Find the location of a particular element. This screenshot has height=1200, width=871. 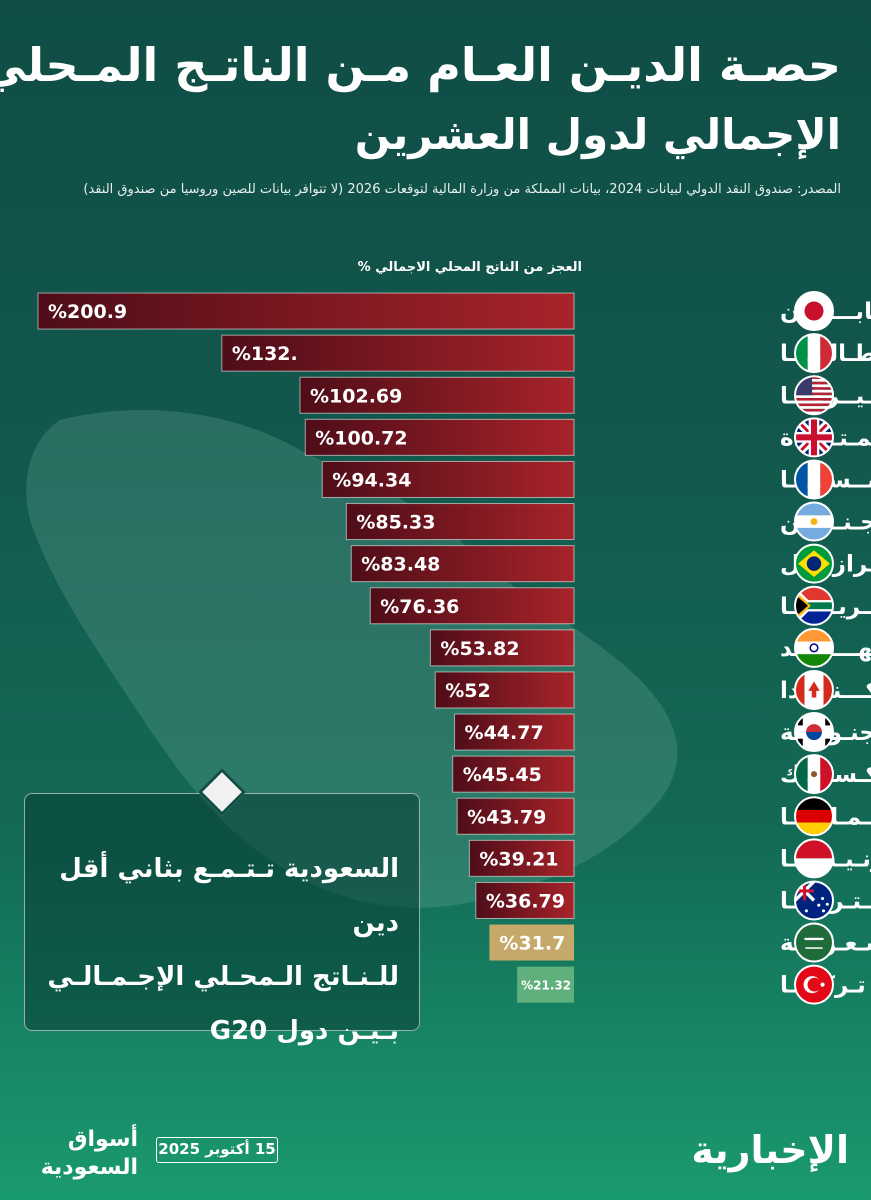

saudi-flag-icon is located at coordinates (814, 942).